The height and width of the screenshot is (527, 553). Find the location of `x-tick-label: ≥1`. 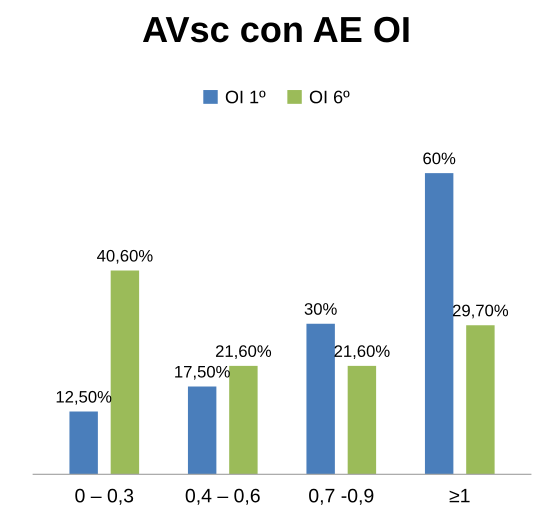

x-tick-label: ≥1 is located at coordinates (460, 495).